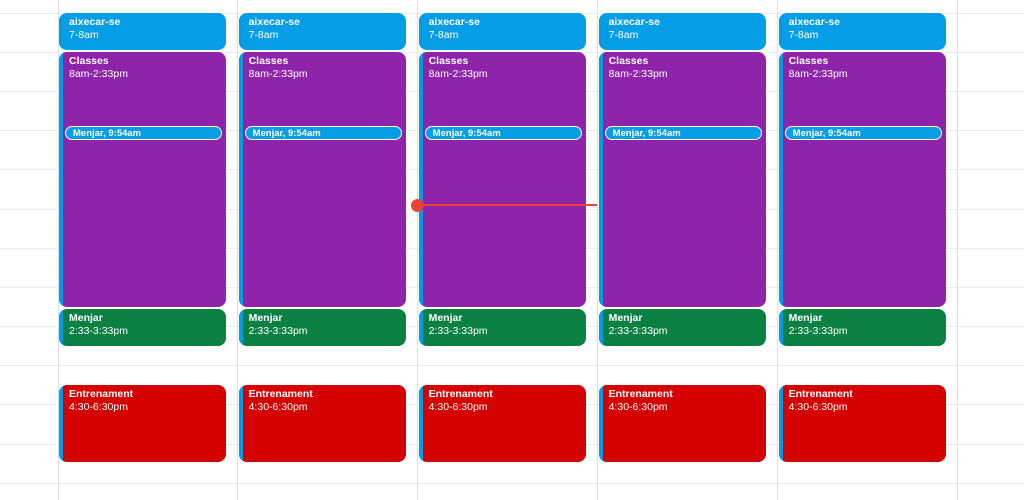  What do you see at coordinates (507, 205) in the screenshot?
I see `current-time-line` at bounding box center [507, 205].